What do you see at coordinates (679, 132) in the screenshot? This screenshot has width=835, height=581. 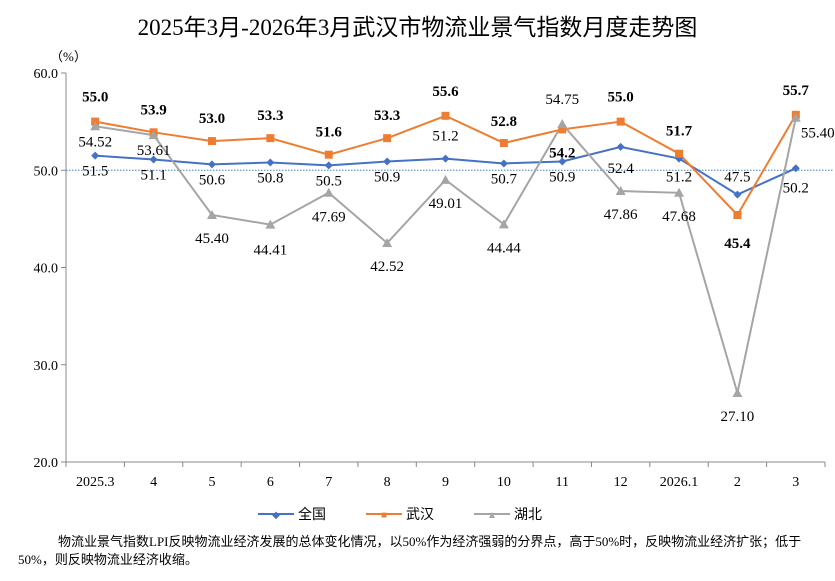 I see `data-label: 51.7` at bounding box center [679, 132].